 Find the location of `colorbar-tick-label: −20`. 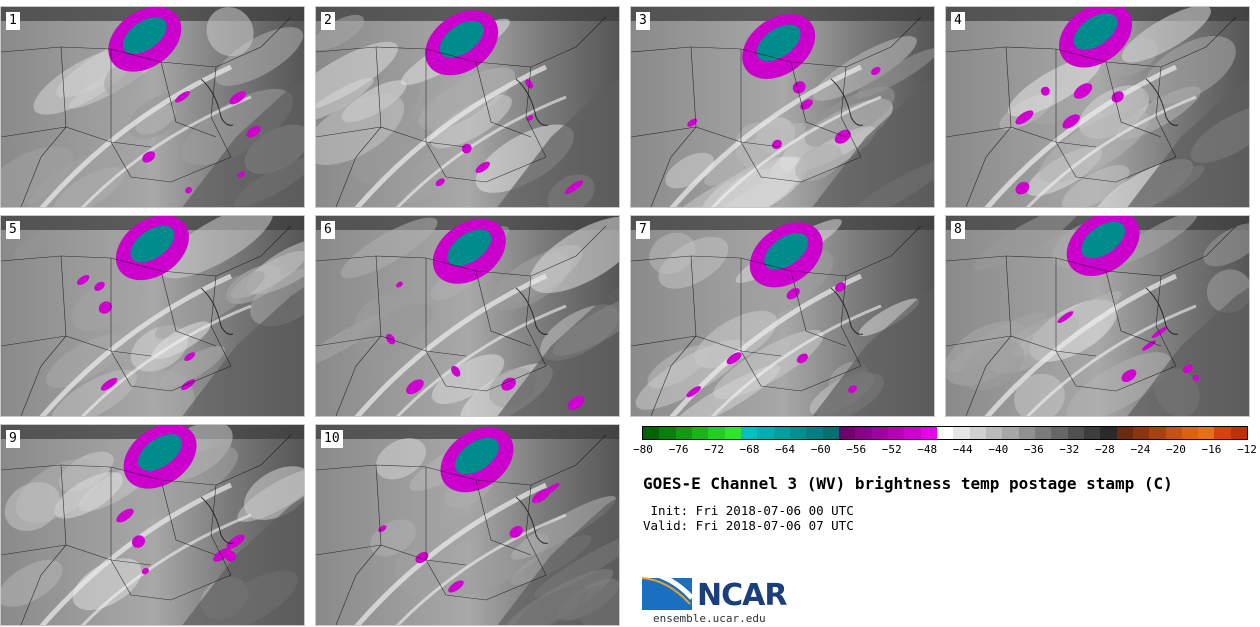

colorbar-tick-label: −20 is located at coordinates (1176, 449).